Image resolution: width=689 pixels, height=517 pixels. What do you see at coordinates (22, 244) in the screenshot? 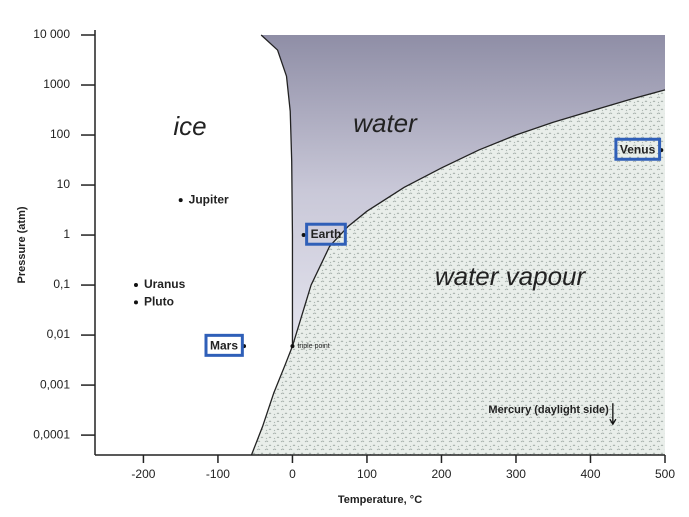
I see `y-axis-label: Pressure (atm)` at bounding box center [22, 244].